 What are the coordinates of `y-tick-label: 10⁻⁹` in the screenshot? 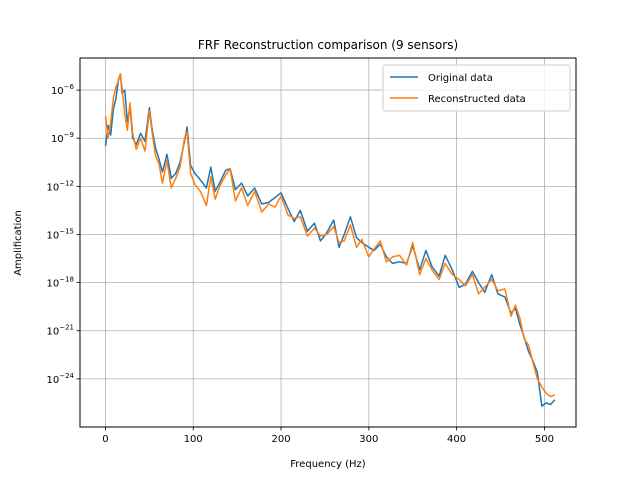 It's located at (62, 138).